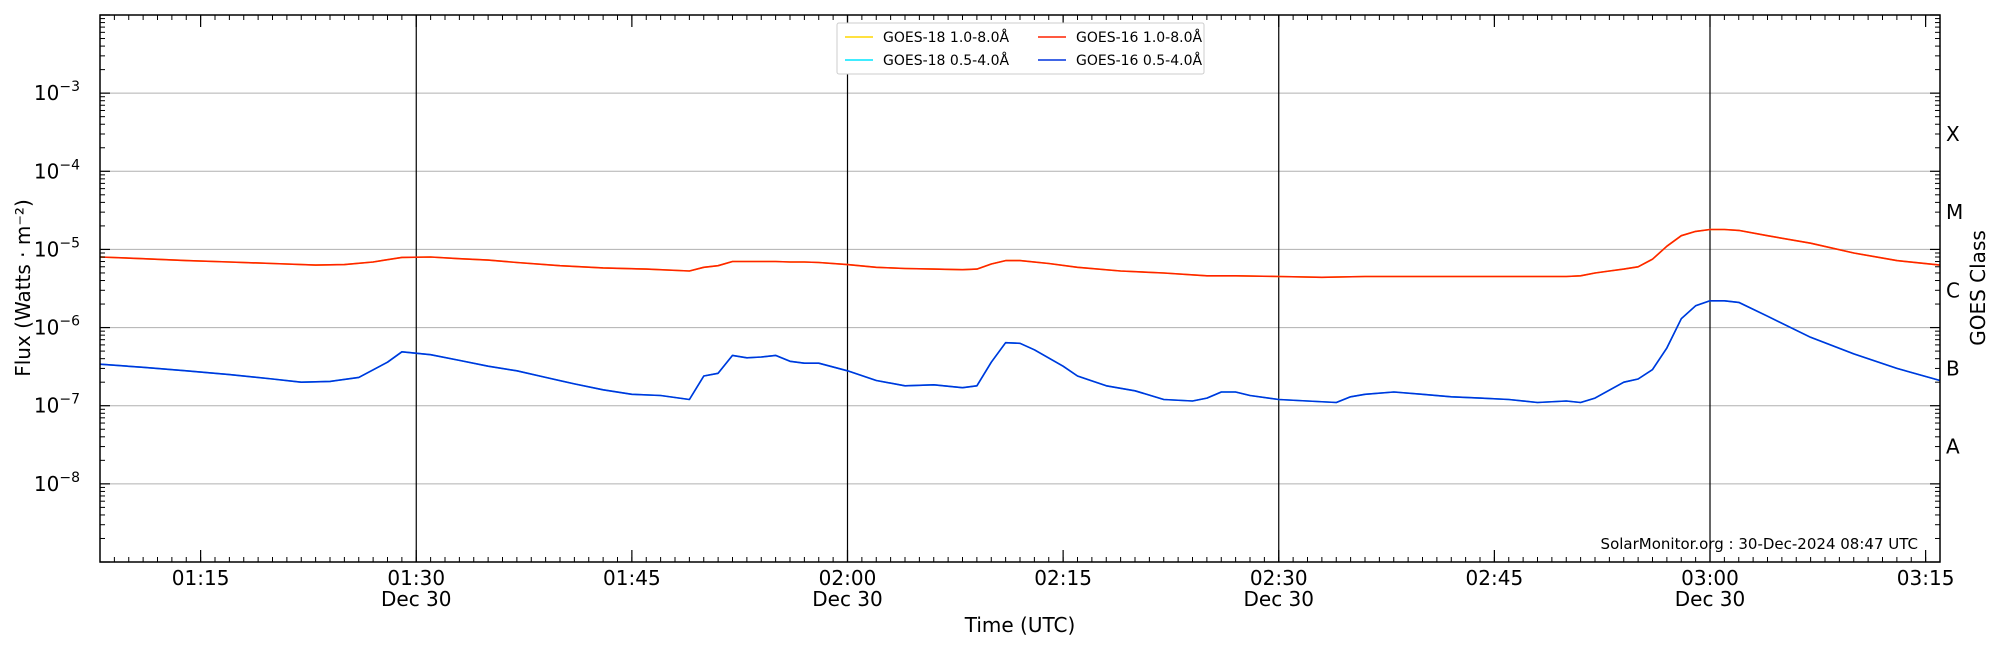 The width and height of the screenshot is (2000, 650). Describe the element at coordinates (1926, 578) in the screenshot. I see `x-tick-label: 03:15` at that location.